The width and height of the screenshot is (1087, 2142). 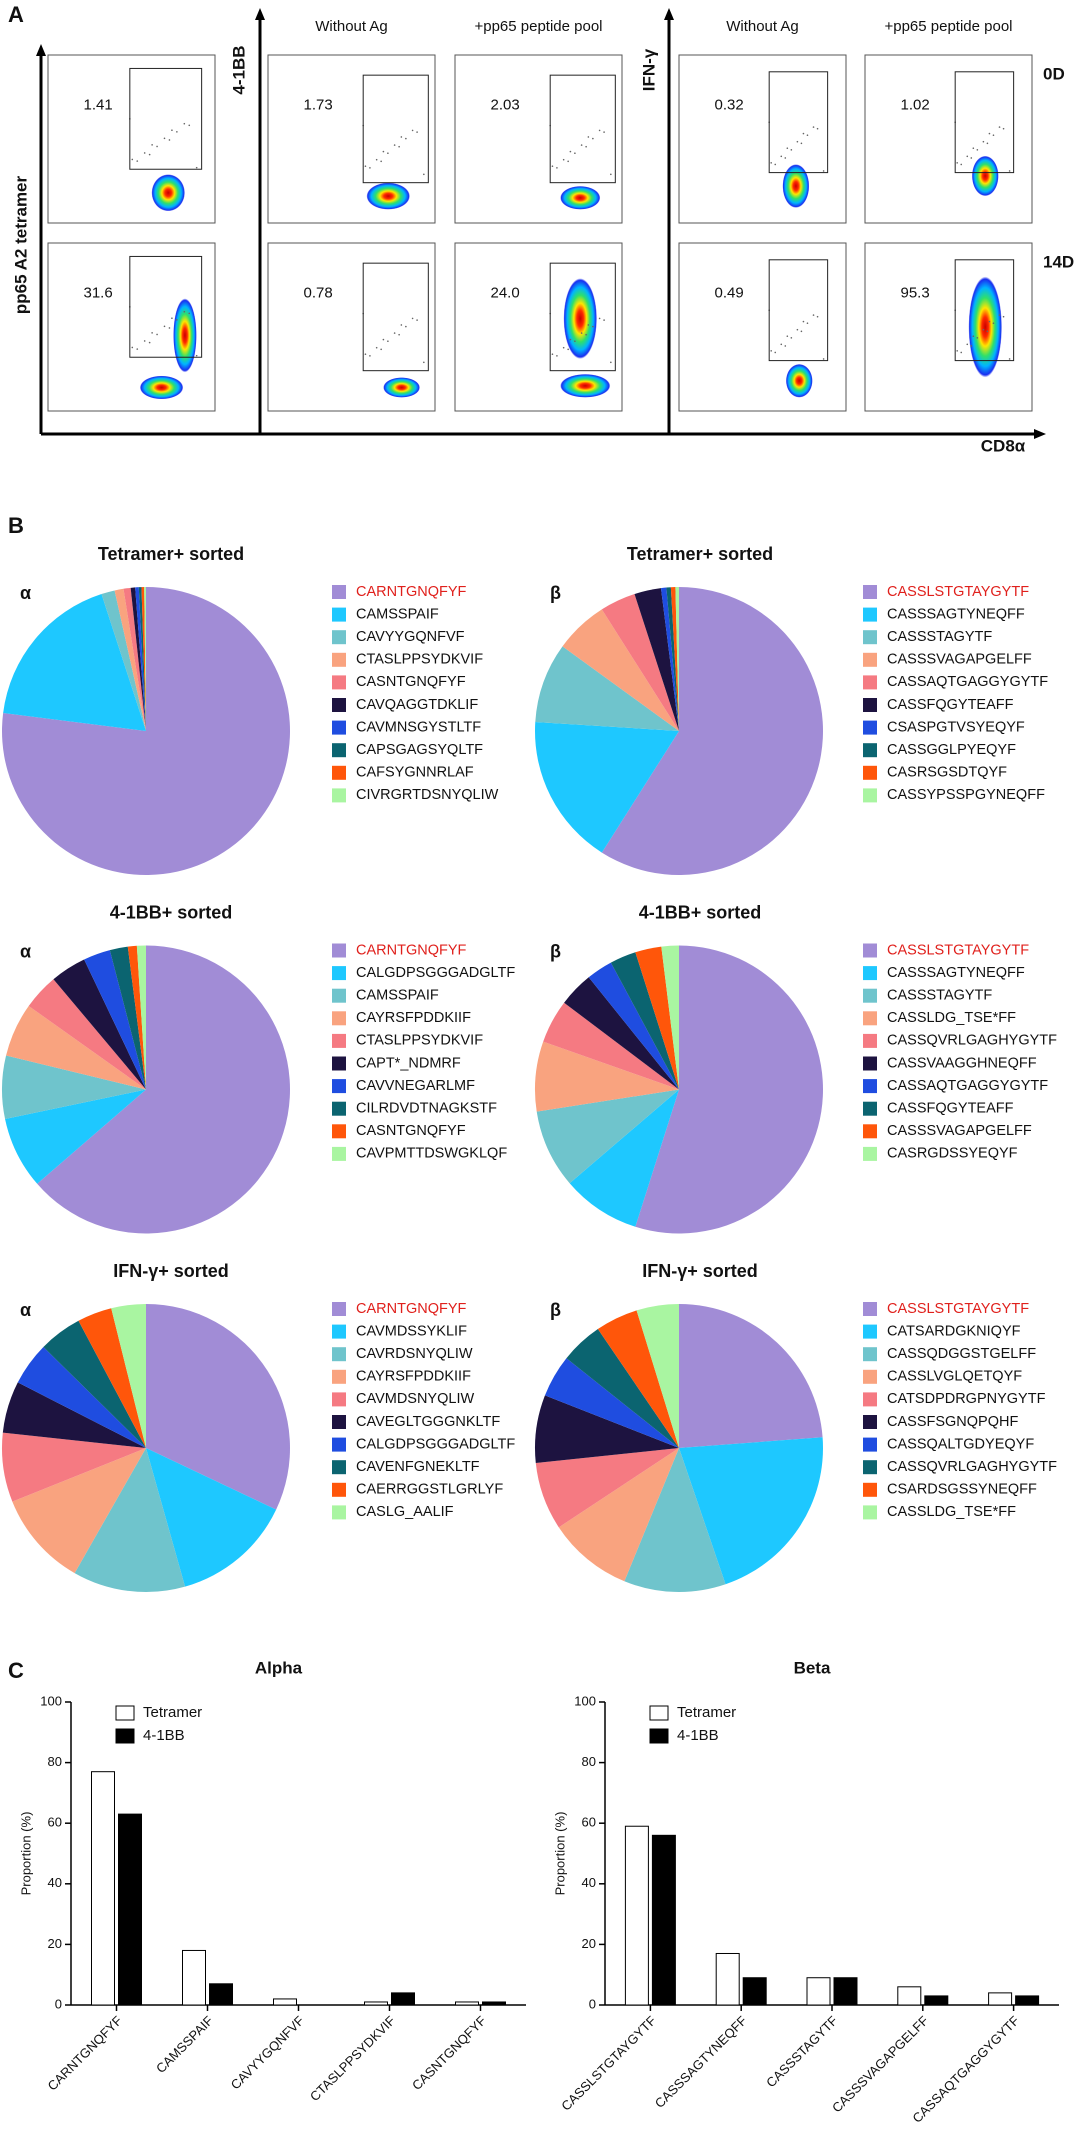 What do you see at coordinates (956, 727) in the screenshot?
I see `legend-label: CSASPGTVSYEQYF` at bounding box center [956, 727].